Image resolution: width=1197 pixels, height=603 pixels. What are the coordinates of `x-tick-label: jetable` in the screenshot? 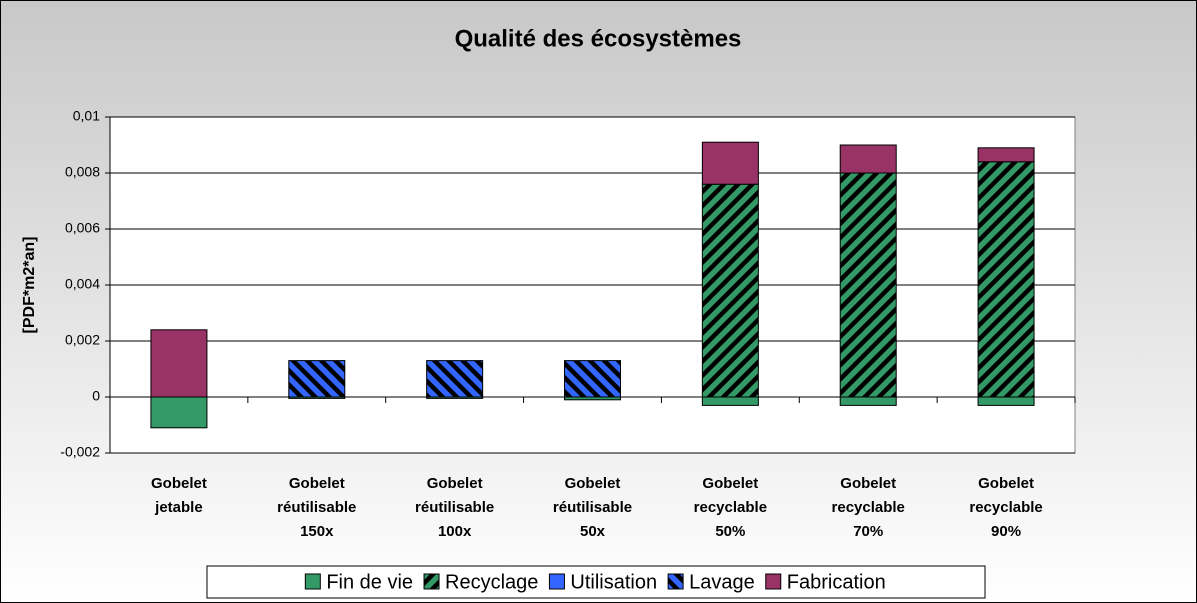 It's located at (178, 507).